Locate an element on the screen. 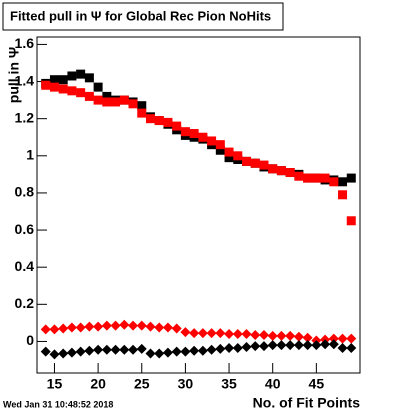 Image resolution: width=400 pixels, height=414 pixels. timestamp: Wed Jan 31 10:48:52 2018 is located at coordinates (58, 404).